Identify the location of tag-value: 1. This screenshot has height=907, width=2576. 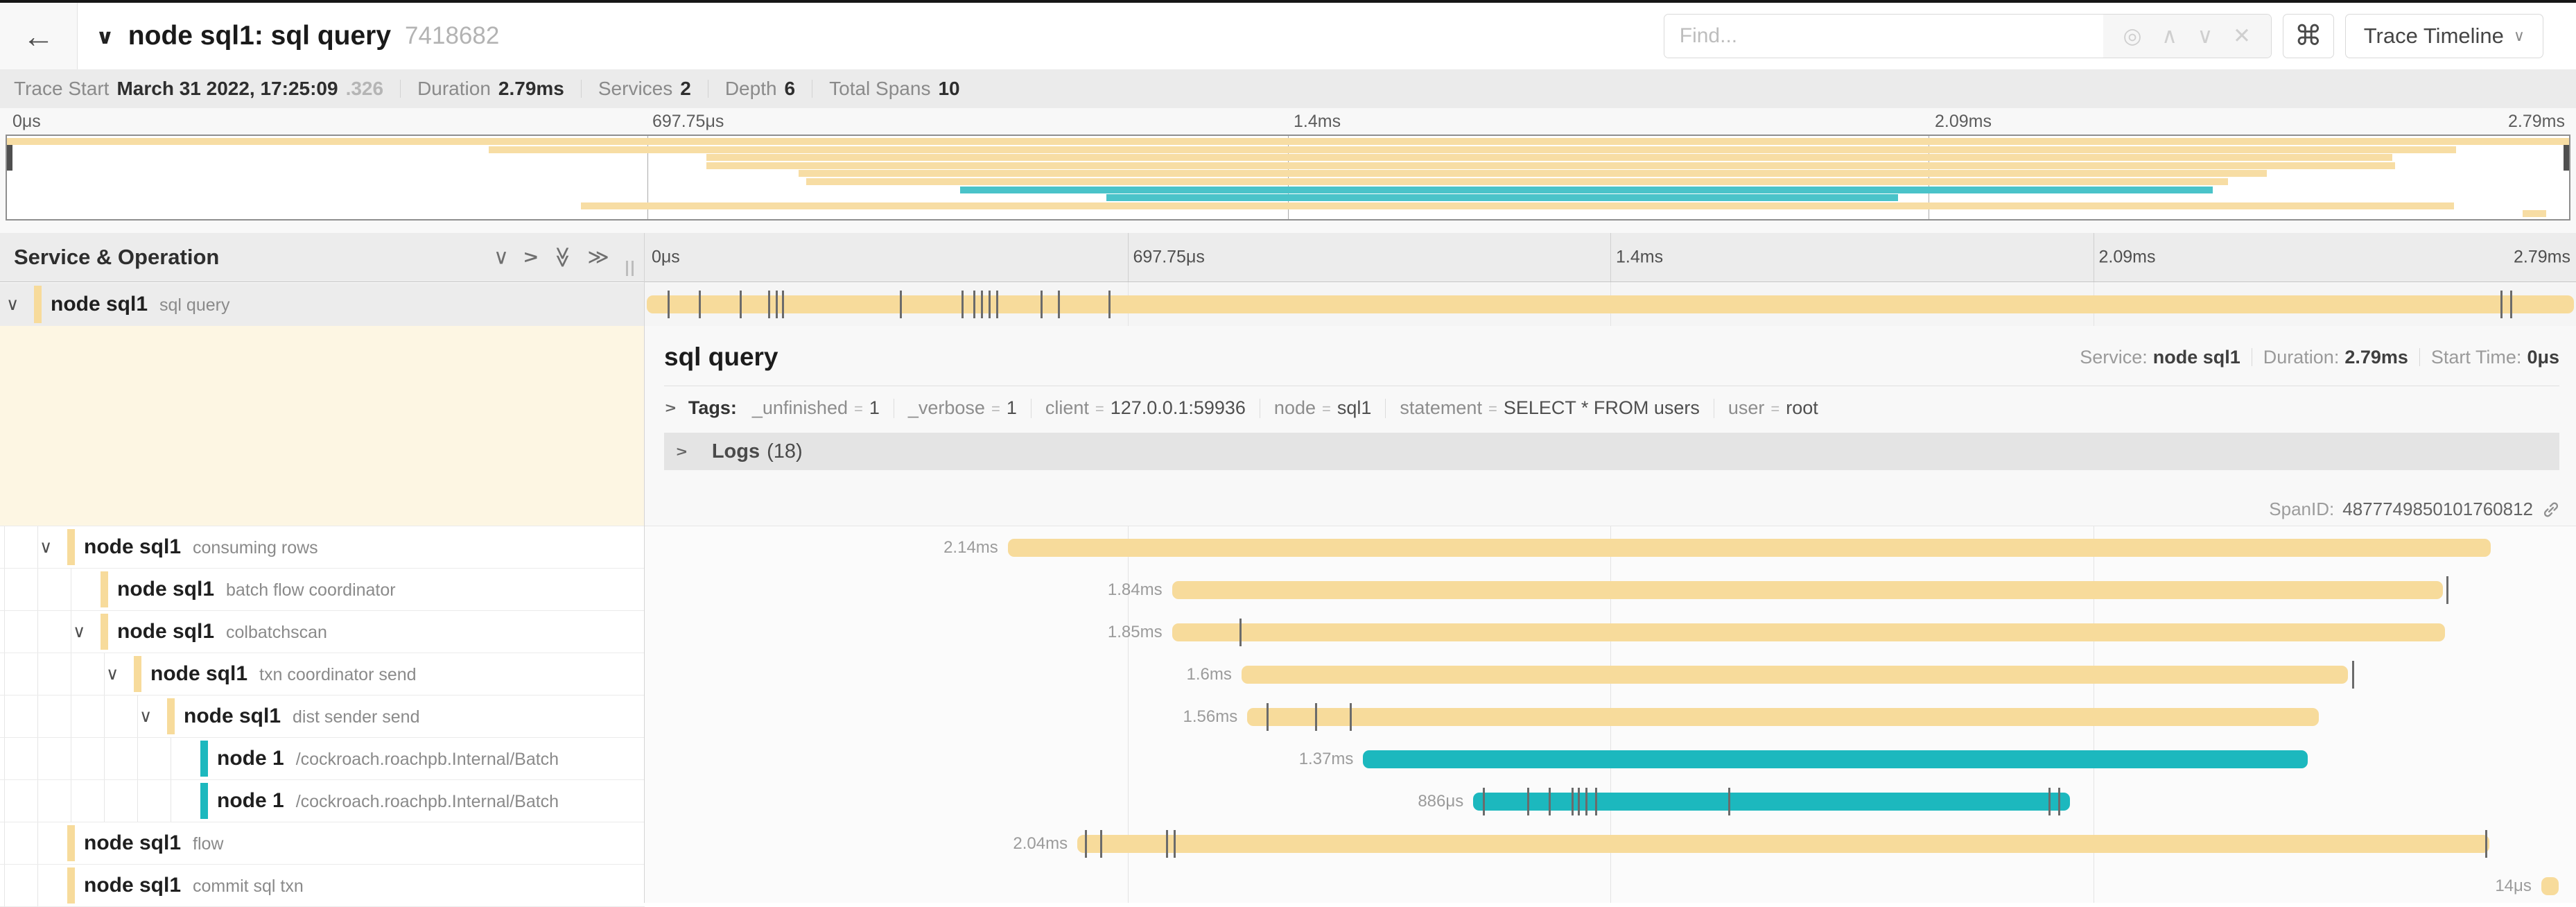
(874, 408).